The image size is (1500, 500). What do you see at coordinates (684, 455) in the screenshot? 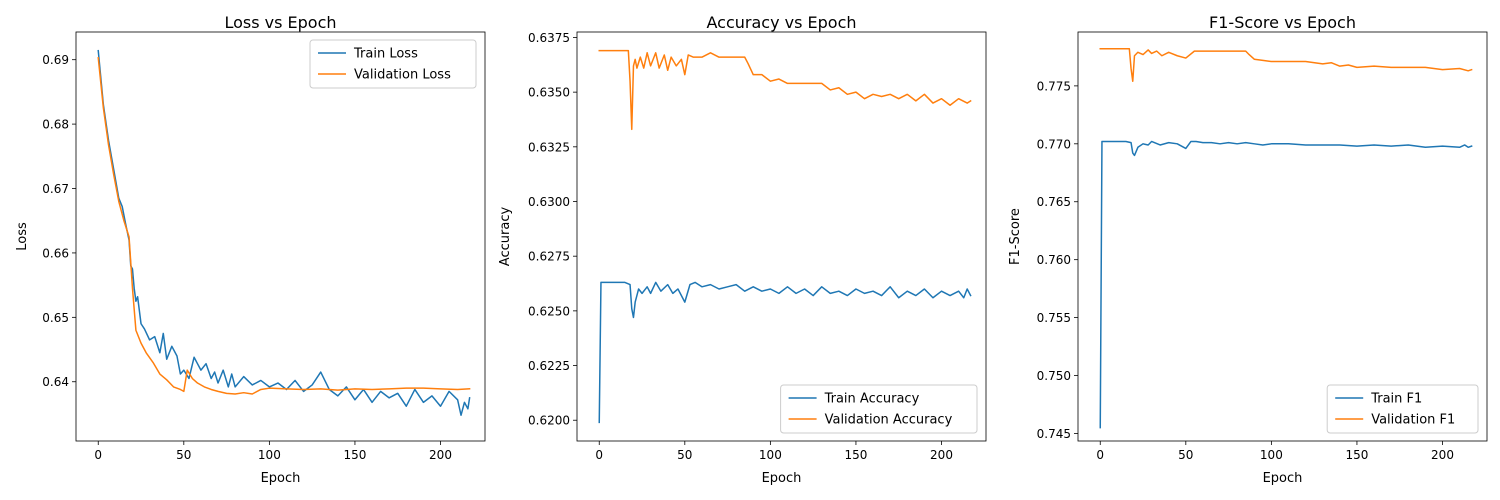
I see `accuracy-x-tick-label: 50` at bounding box center [684, 455].